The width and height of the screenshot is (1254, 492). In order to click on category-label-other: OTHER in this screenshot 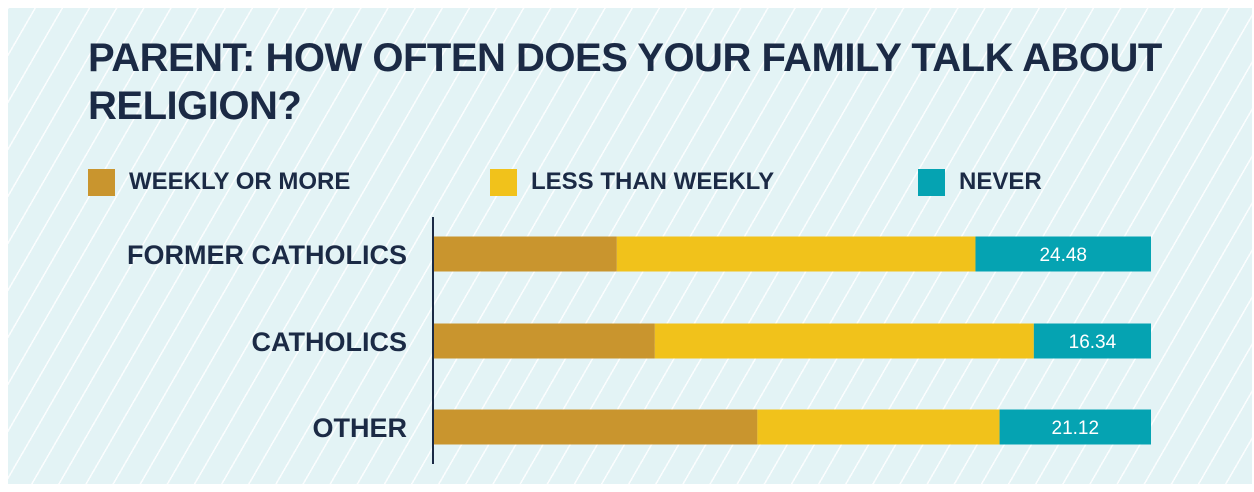, I will do `click(360, 428)`.